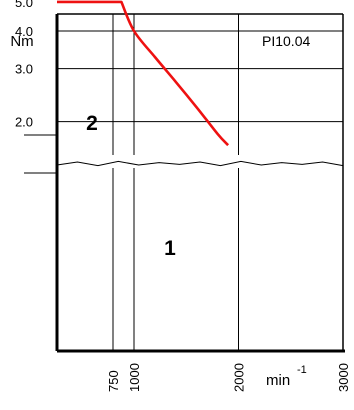 This screenshot has height=410, width=354. I want to click on series-label-1: 1, so click(170, 248).